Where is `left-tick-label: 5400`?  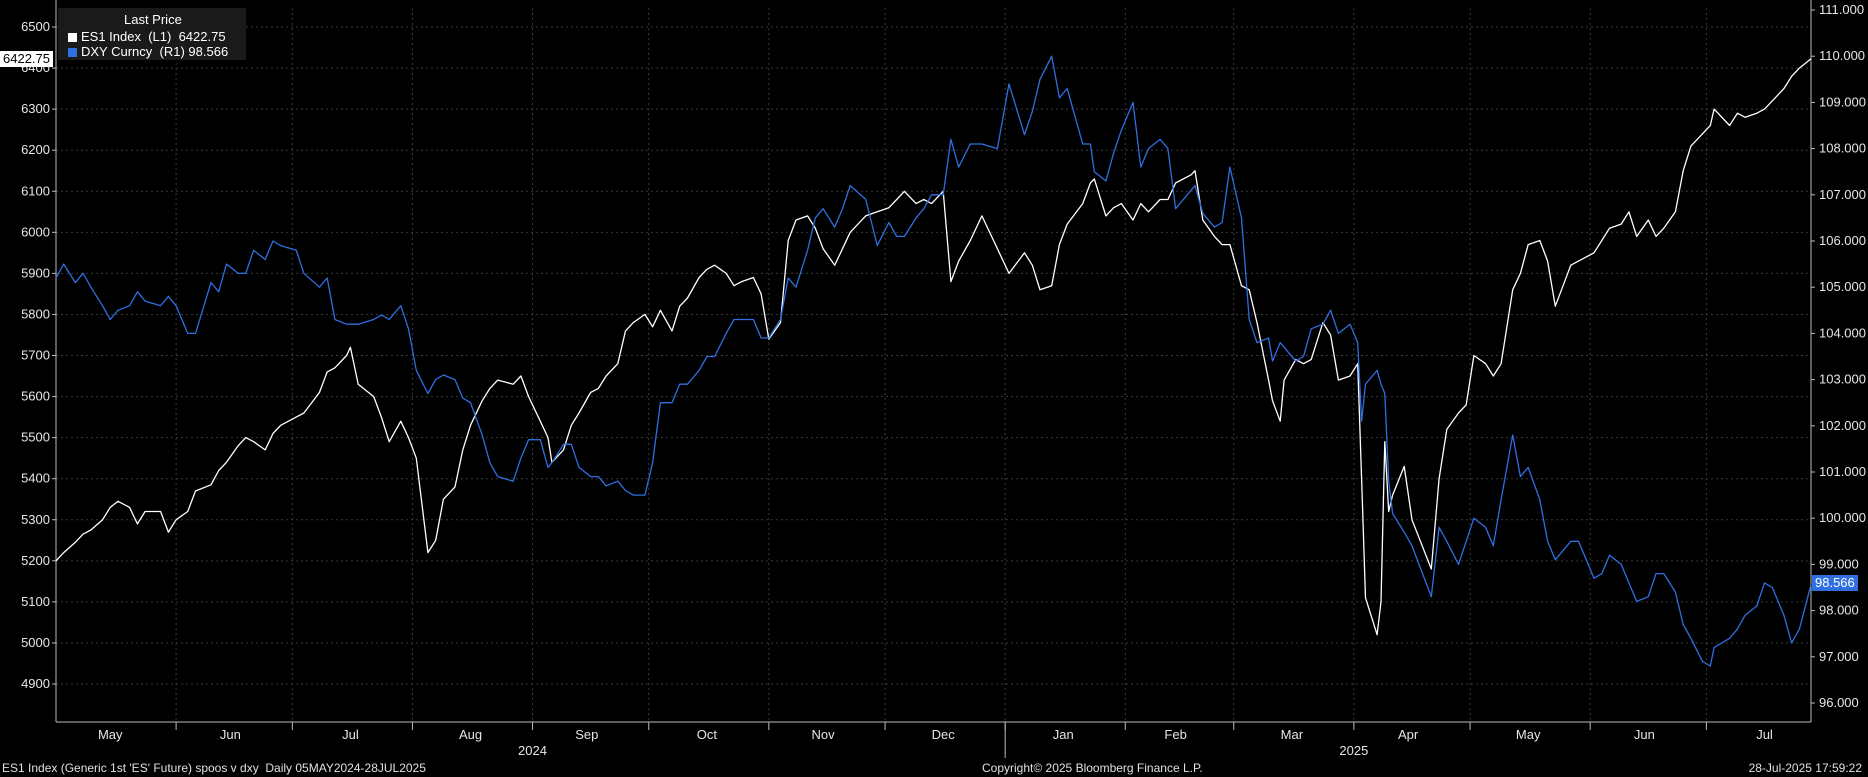 left-tick-label: 5400 is located at coordinates (35, 478).